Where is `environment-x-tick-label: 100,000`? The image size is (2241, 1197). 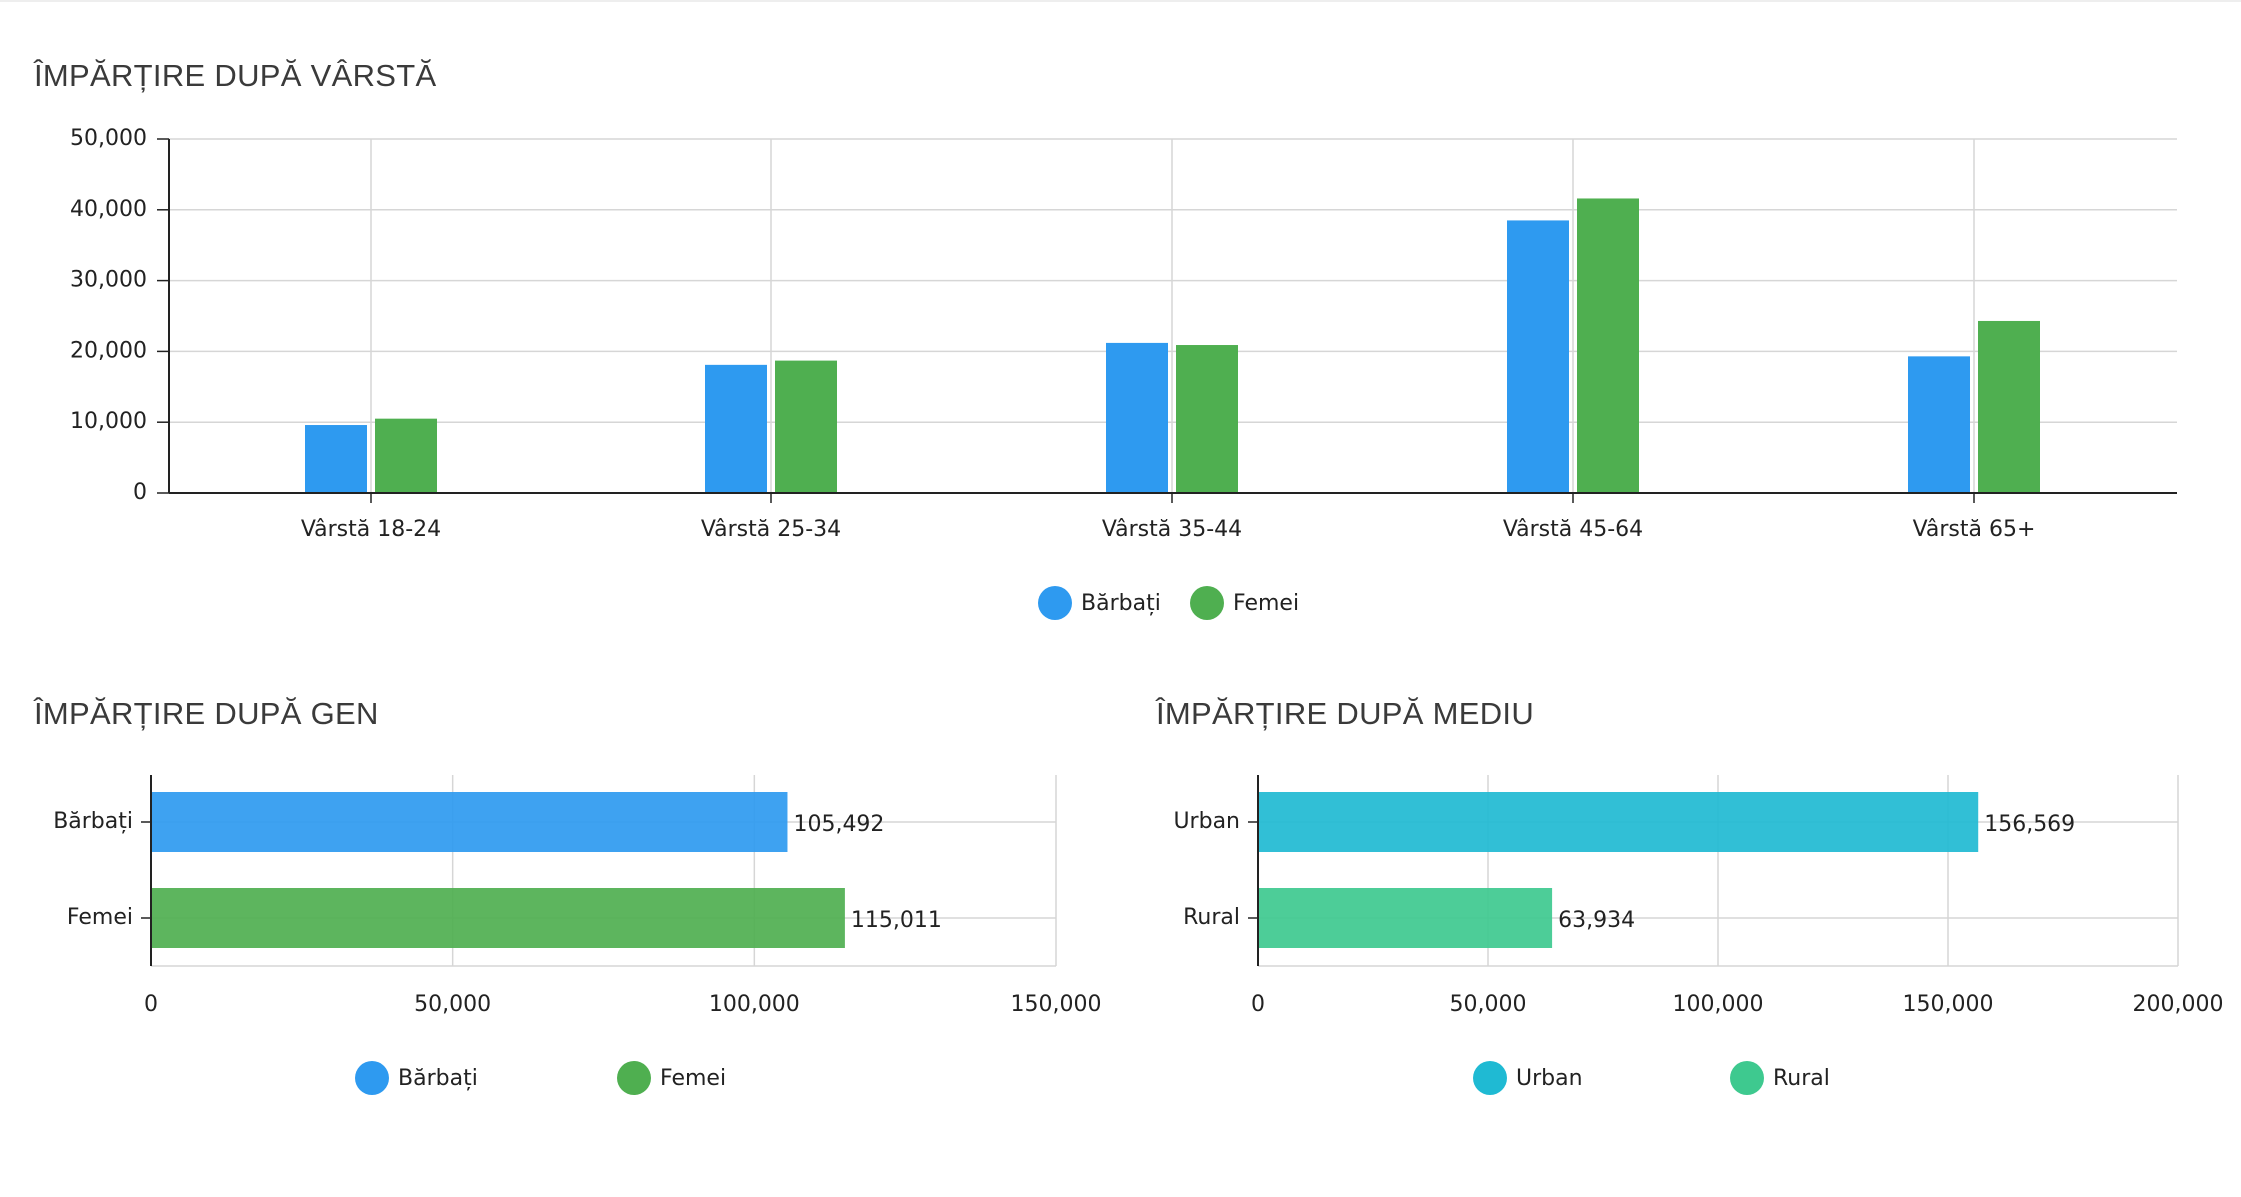 environment-x-tick-label: 100,000 is located at coordinates (1718, 1004).